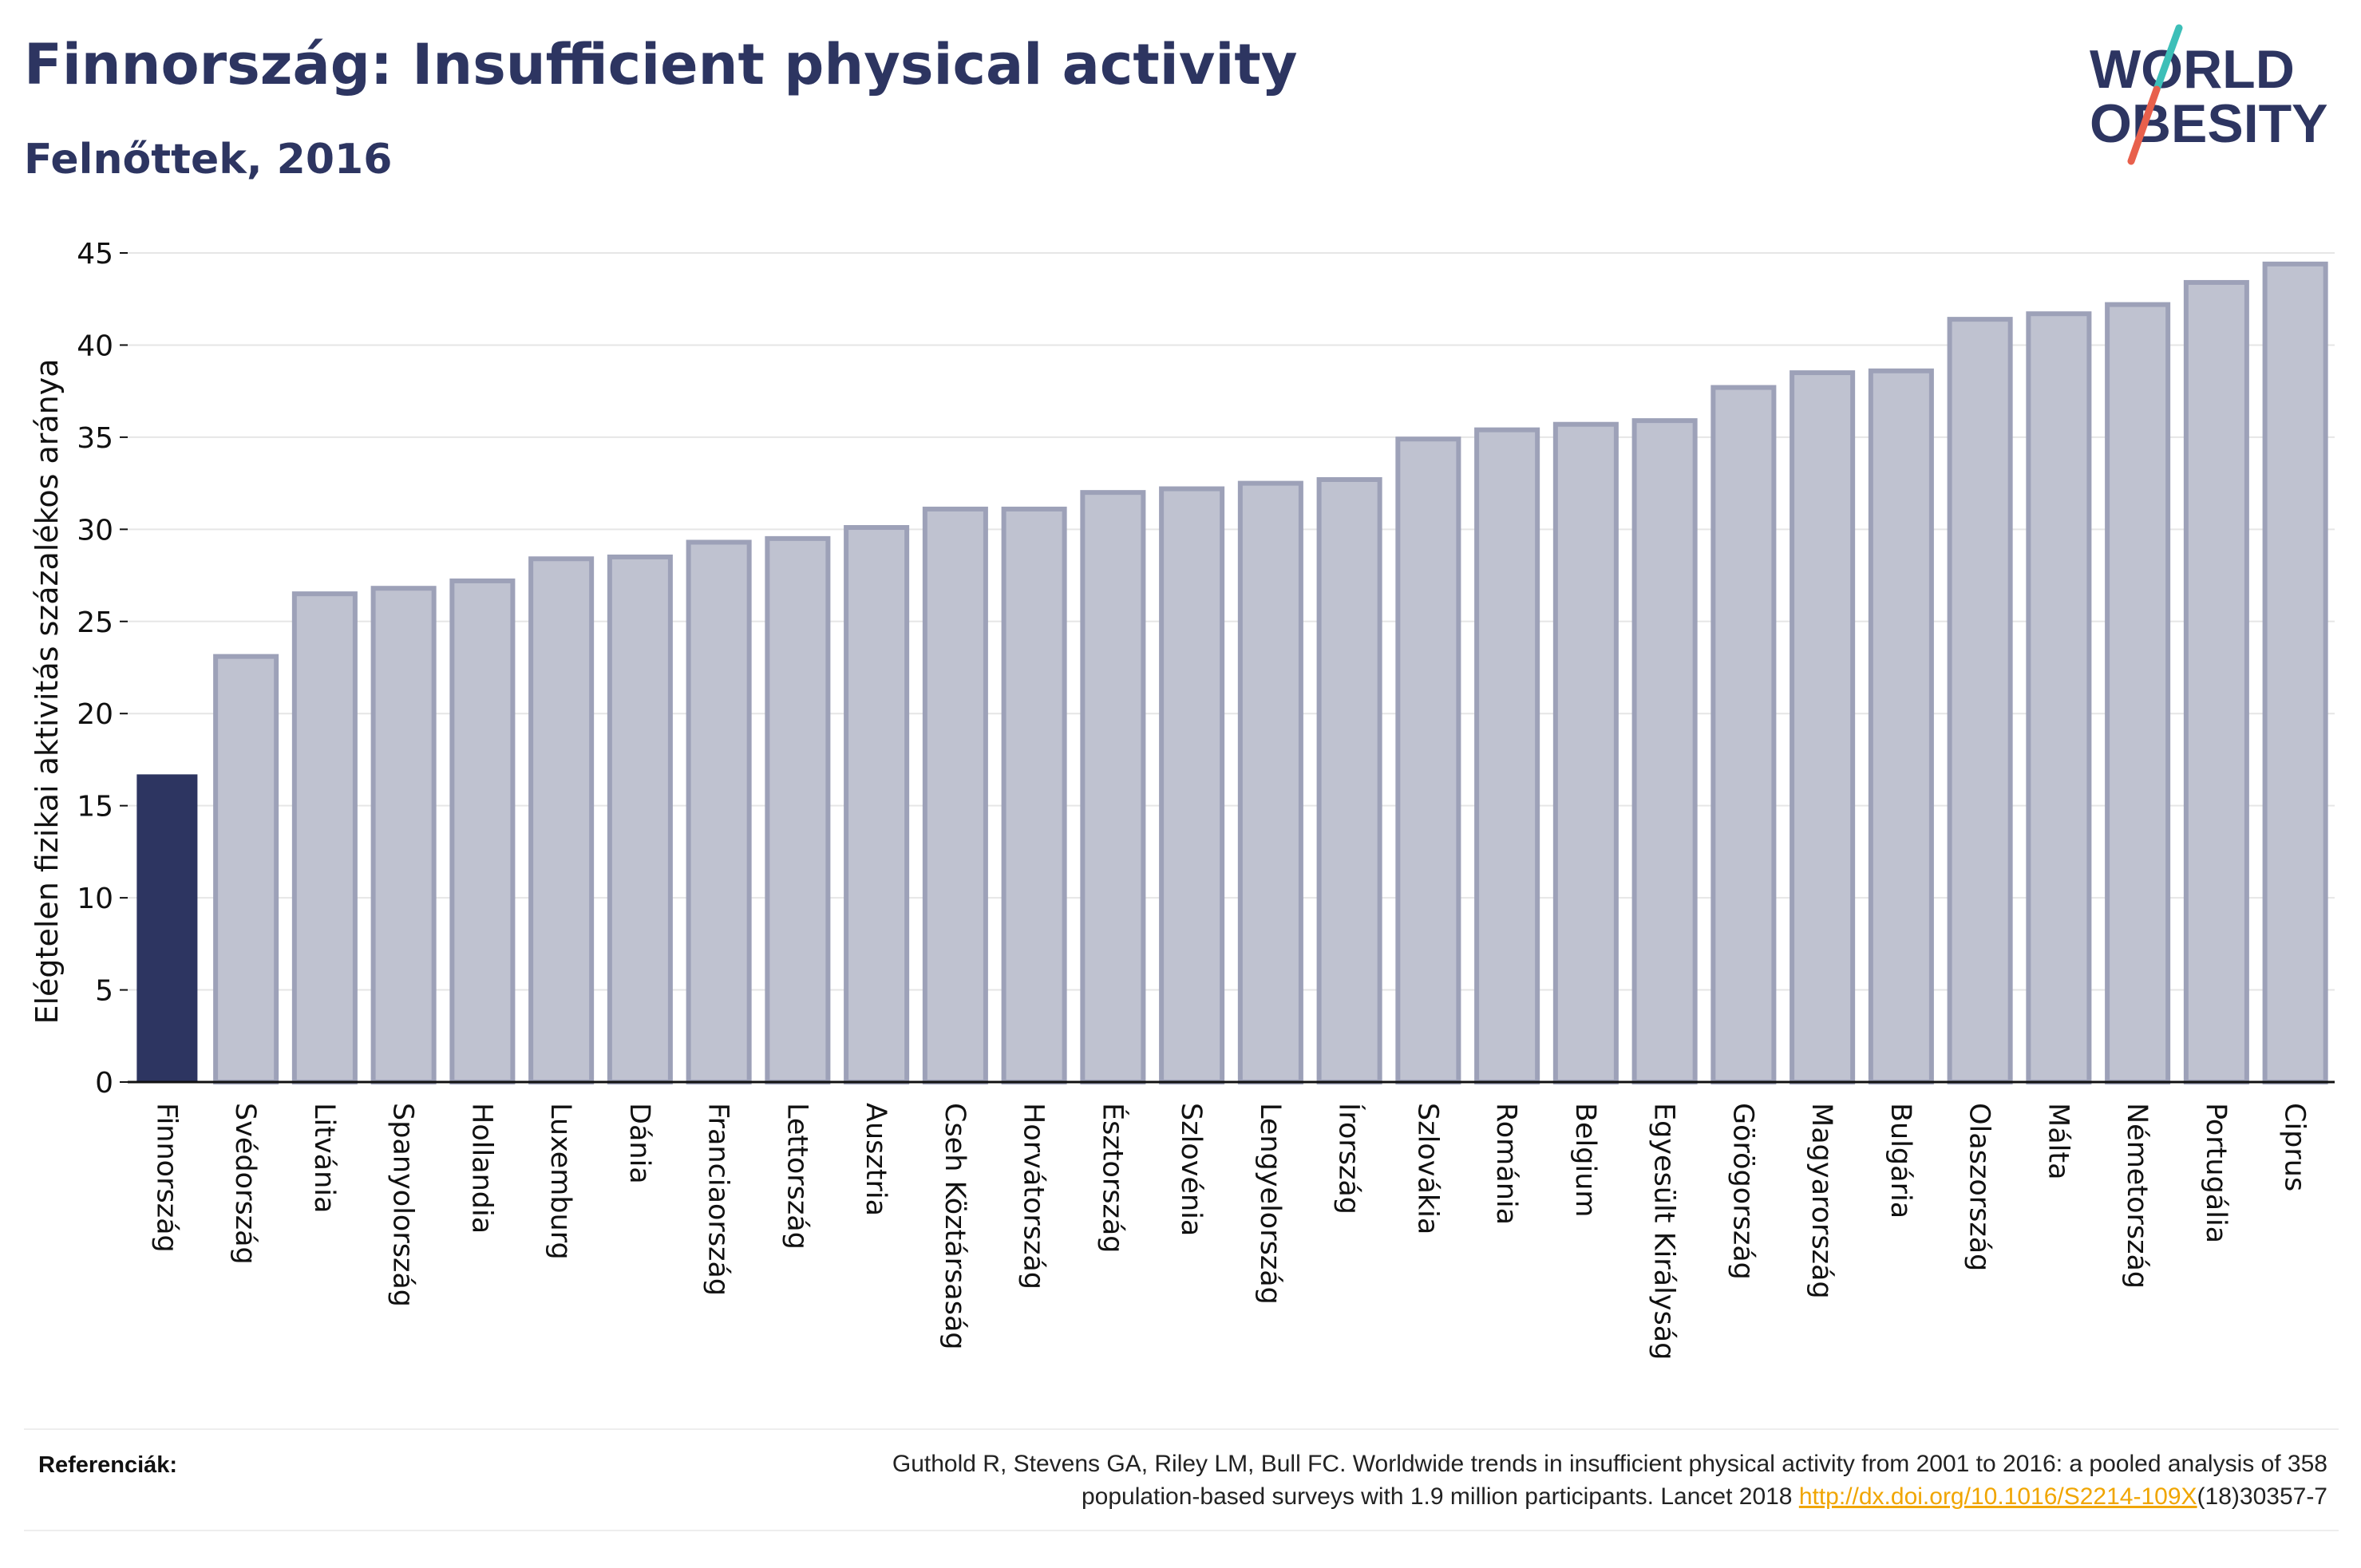 The width and height of the screenshot is (2361, 1568). I want to click on y-tick-label: 30, so click(95, 530).